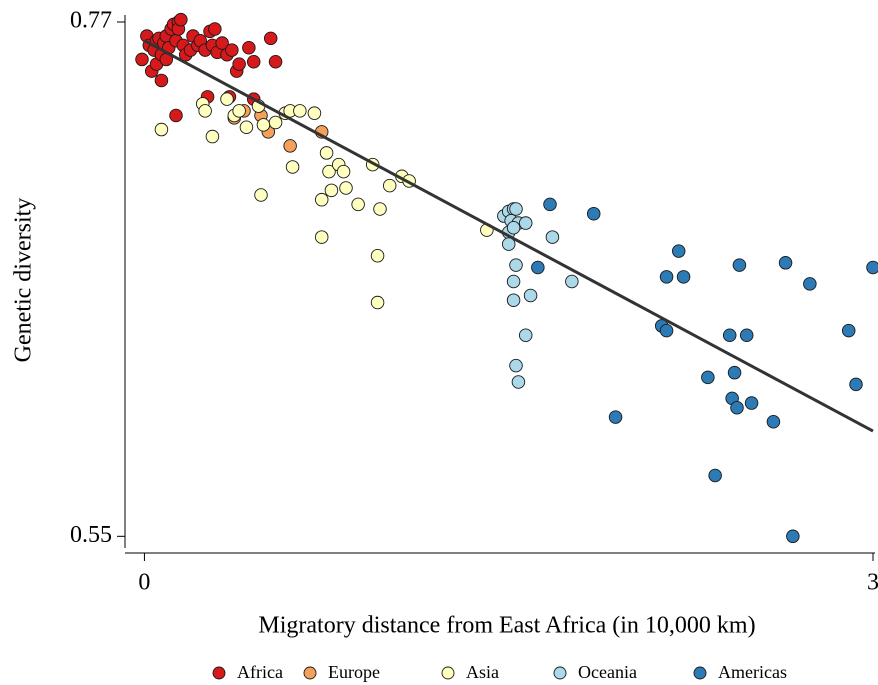 The height and width of the screenshot is (685, 878). What do you see at coordinates (24, 280) in the screenshot?
I see `y-axis-label: Genetic diversity` at bounding box center [24, 280].